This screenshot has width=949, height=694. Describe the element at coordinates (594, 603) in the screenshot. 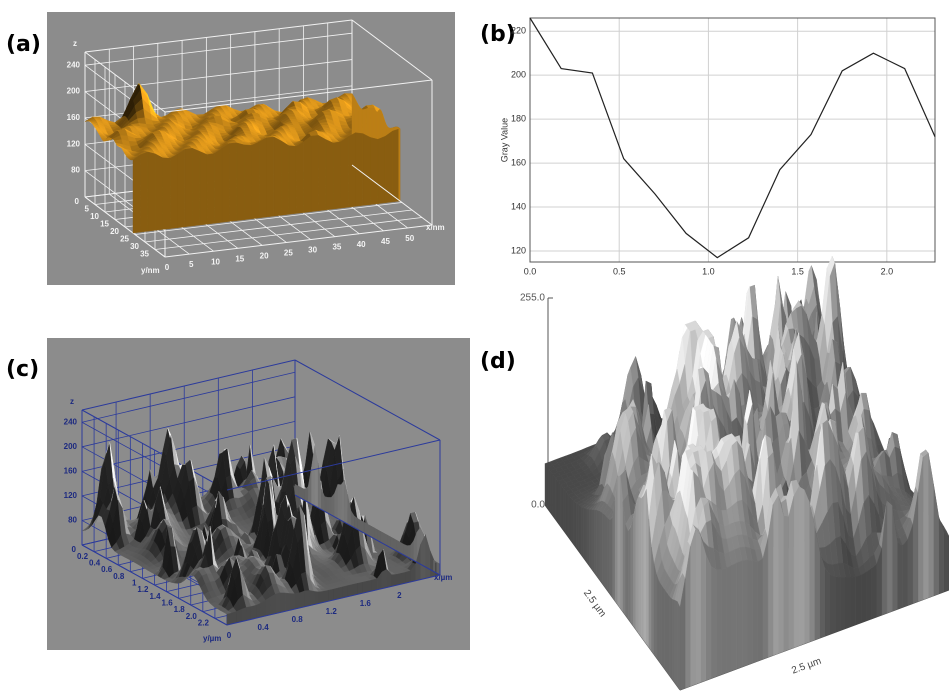

I see `y-axis-label: 2.5 µm` at that location.